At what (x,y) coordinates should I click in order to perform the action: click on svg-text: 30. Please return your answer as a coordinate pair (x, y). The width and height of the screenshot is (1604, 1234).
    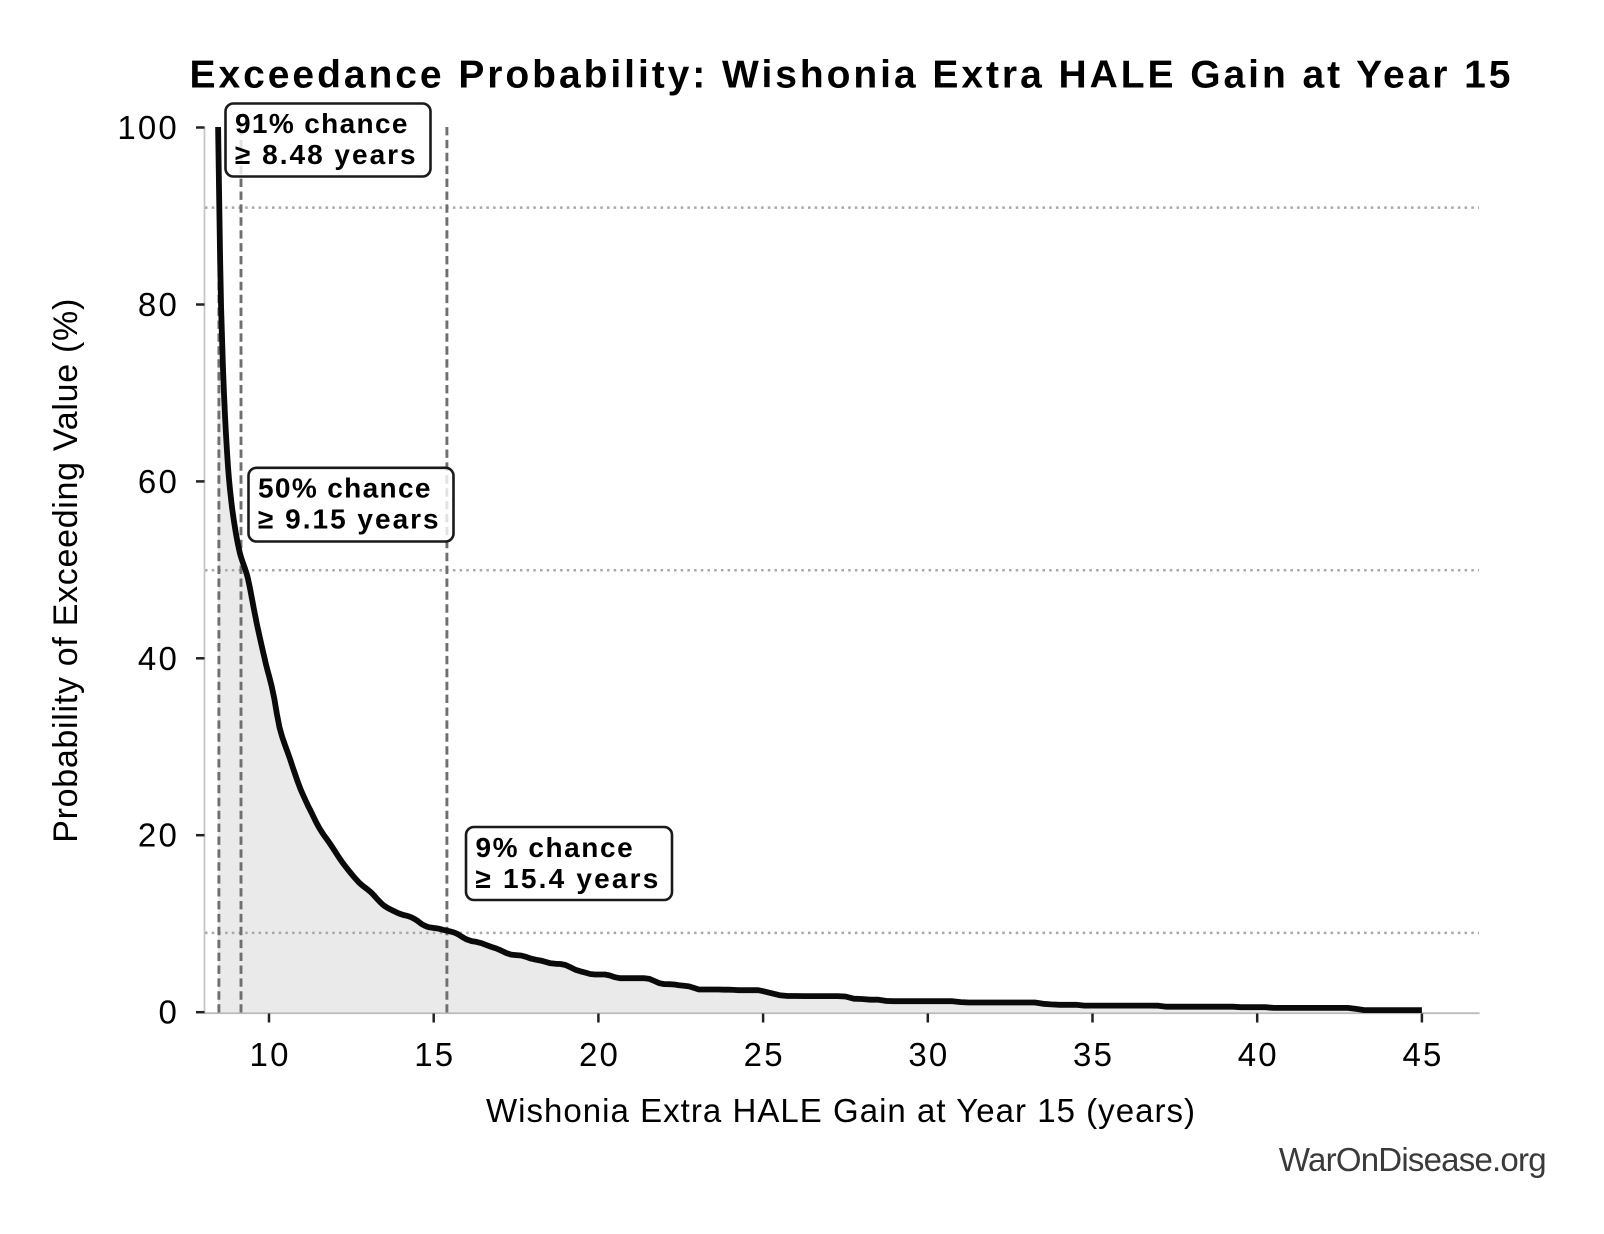
    Looking at the image, I should click on (928, 1054).